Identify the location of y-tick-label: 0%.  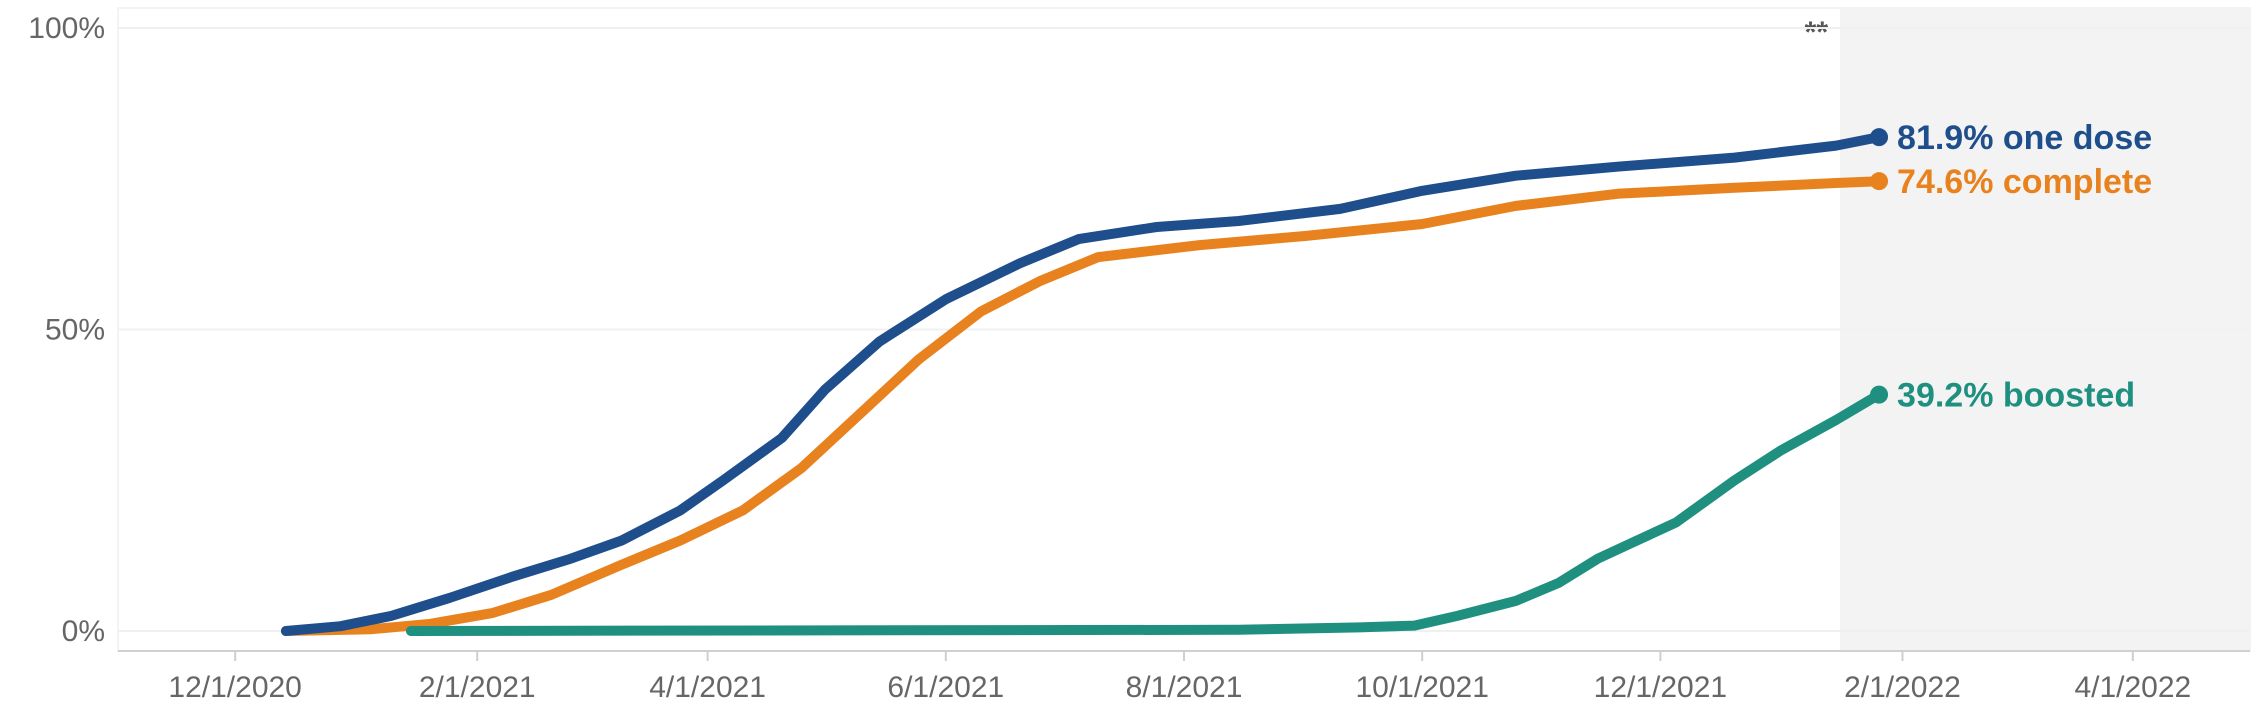
(83, 631).